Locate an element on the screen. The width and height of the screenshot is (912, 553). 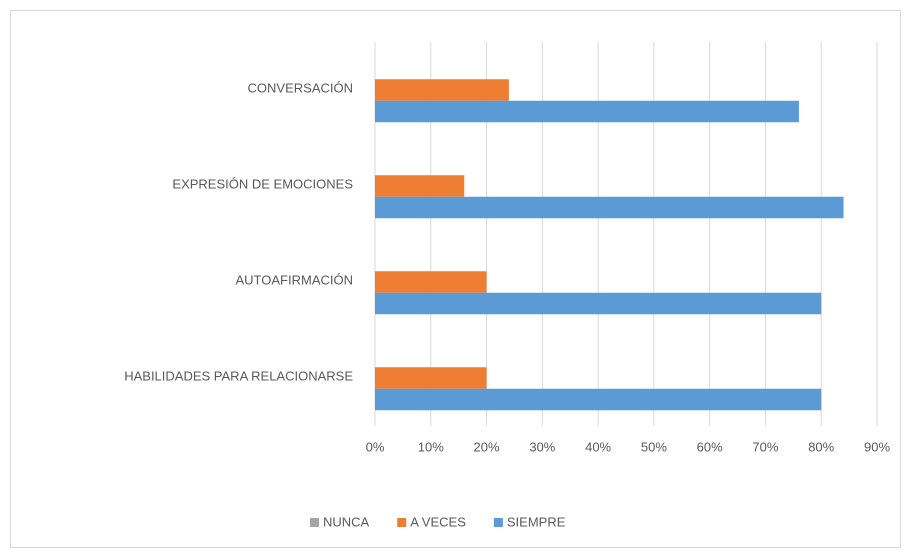
legend-label: A VECES is located at coordinates (438, 521).